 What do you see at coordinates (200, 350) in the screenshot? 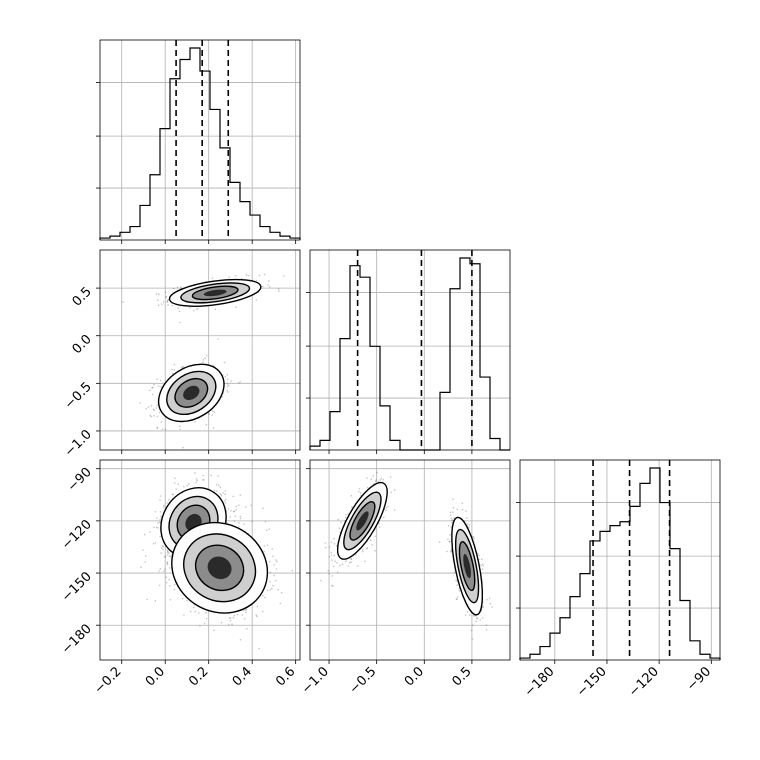
I see `panel-frame` at bounding box center [200, 350].